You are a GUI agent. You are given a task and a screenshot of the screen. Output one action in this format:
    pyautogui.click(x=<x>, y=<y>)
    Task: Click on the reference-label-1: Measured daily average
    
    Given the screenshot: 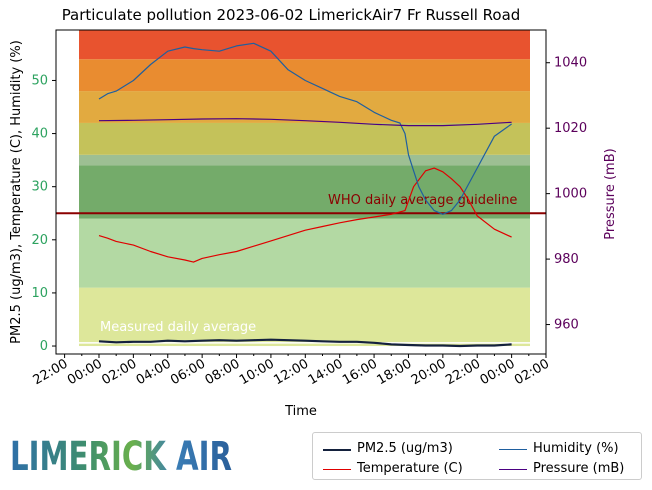 What is the action you would take?
    pyautogui.click(x=178, y=327)
    